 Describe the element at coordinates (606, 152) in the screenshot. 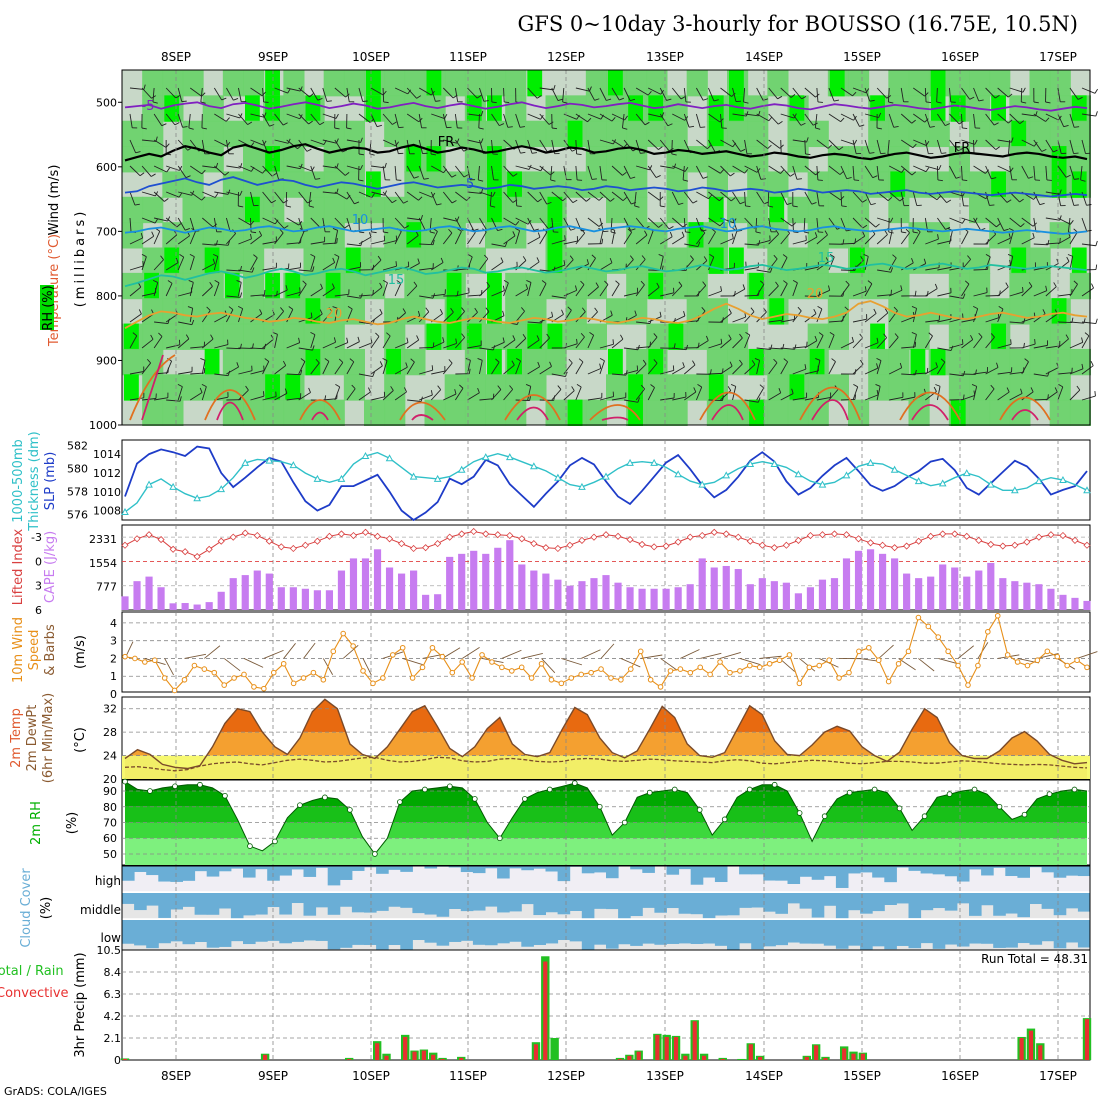

I see `contour-FR` at that location.